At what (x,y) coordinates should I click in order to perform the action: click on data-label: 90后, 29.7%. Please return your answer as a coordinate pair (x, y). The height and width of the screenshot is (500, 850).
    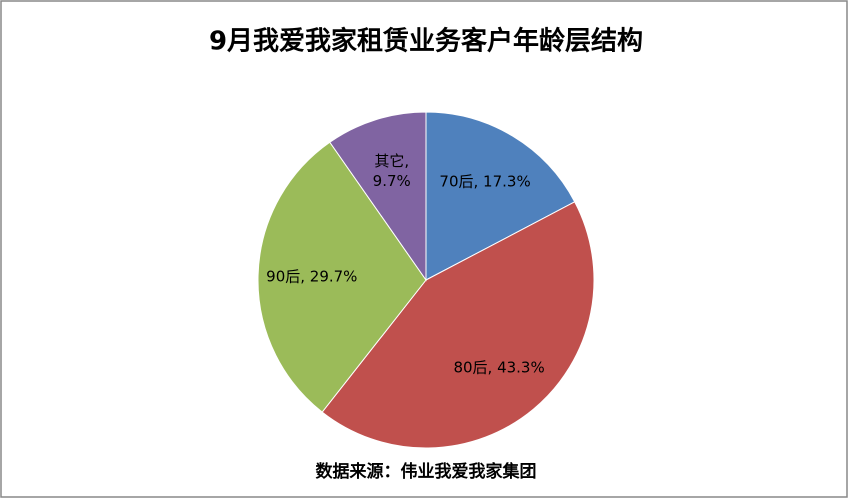
    Looking at the image, I should click on (311, 276).